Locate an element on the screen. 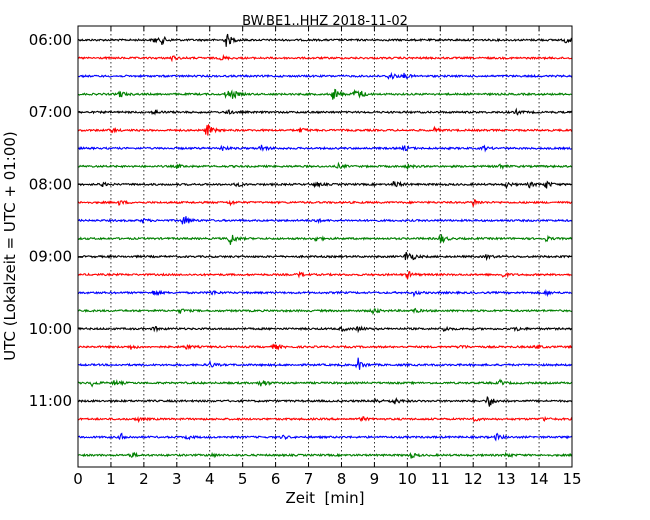 The height and width of the screenshot is (520, 650). y-tick-label: 10:00 is located at coordinates (50, 329).